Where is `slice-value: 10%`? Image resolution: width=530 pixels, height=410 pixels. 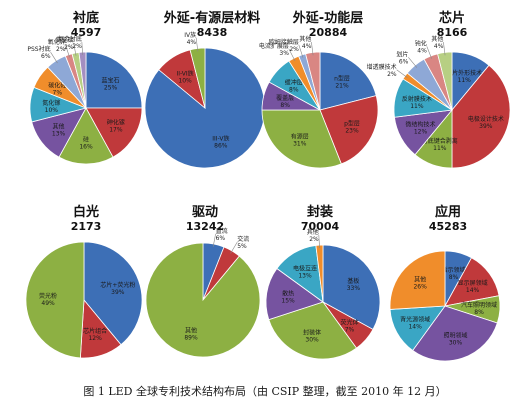 slice-value: 10% is located at coordinates (185, 81).